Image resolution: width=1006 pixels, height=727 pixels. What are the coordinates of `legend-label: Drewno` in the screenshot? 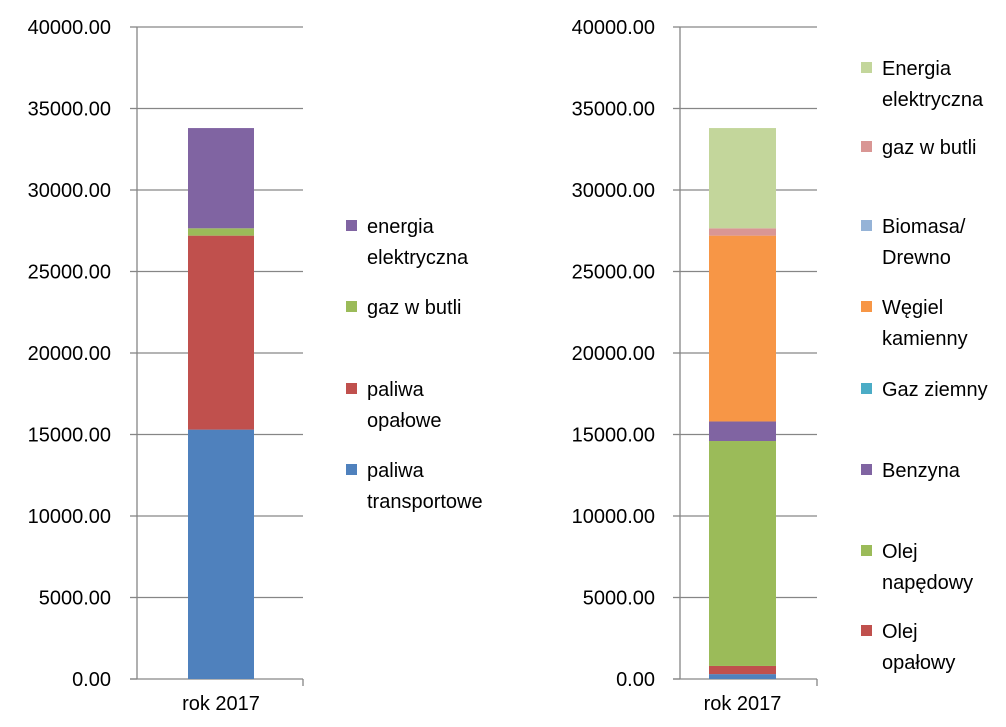 It's located at (916, 258).